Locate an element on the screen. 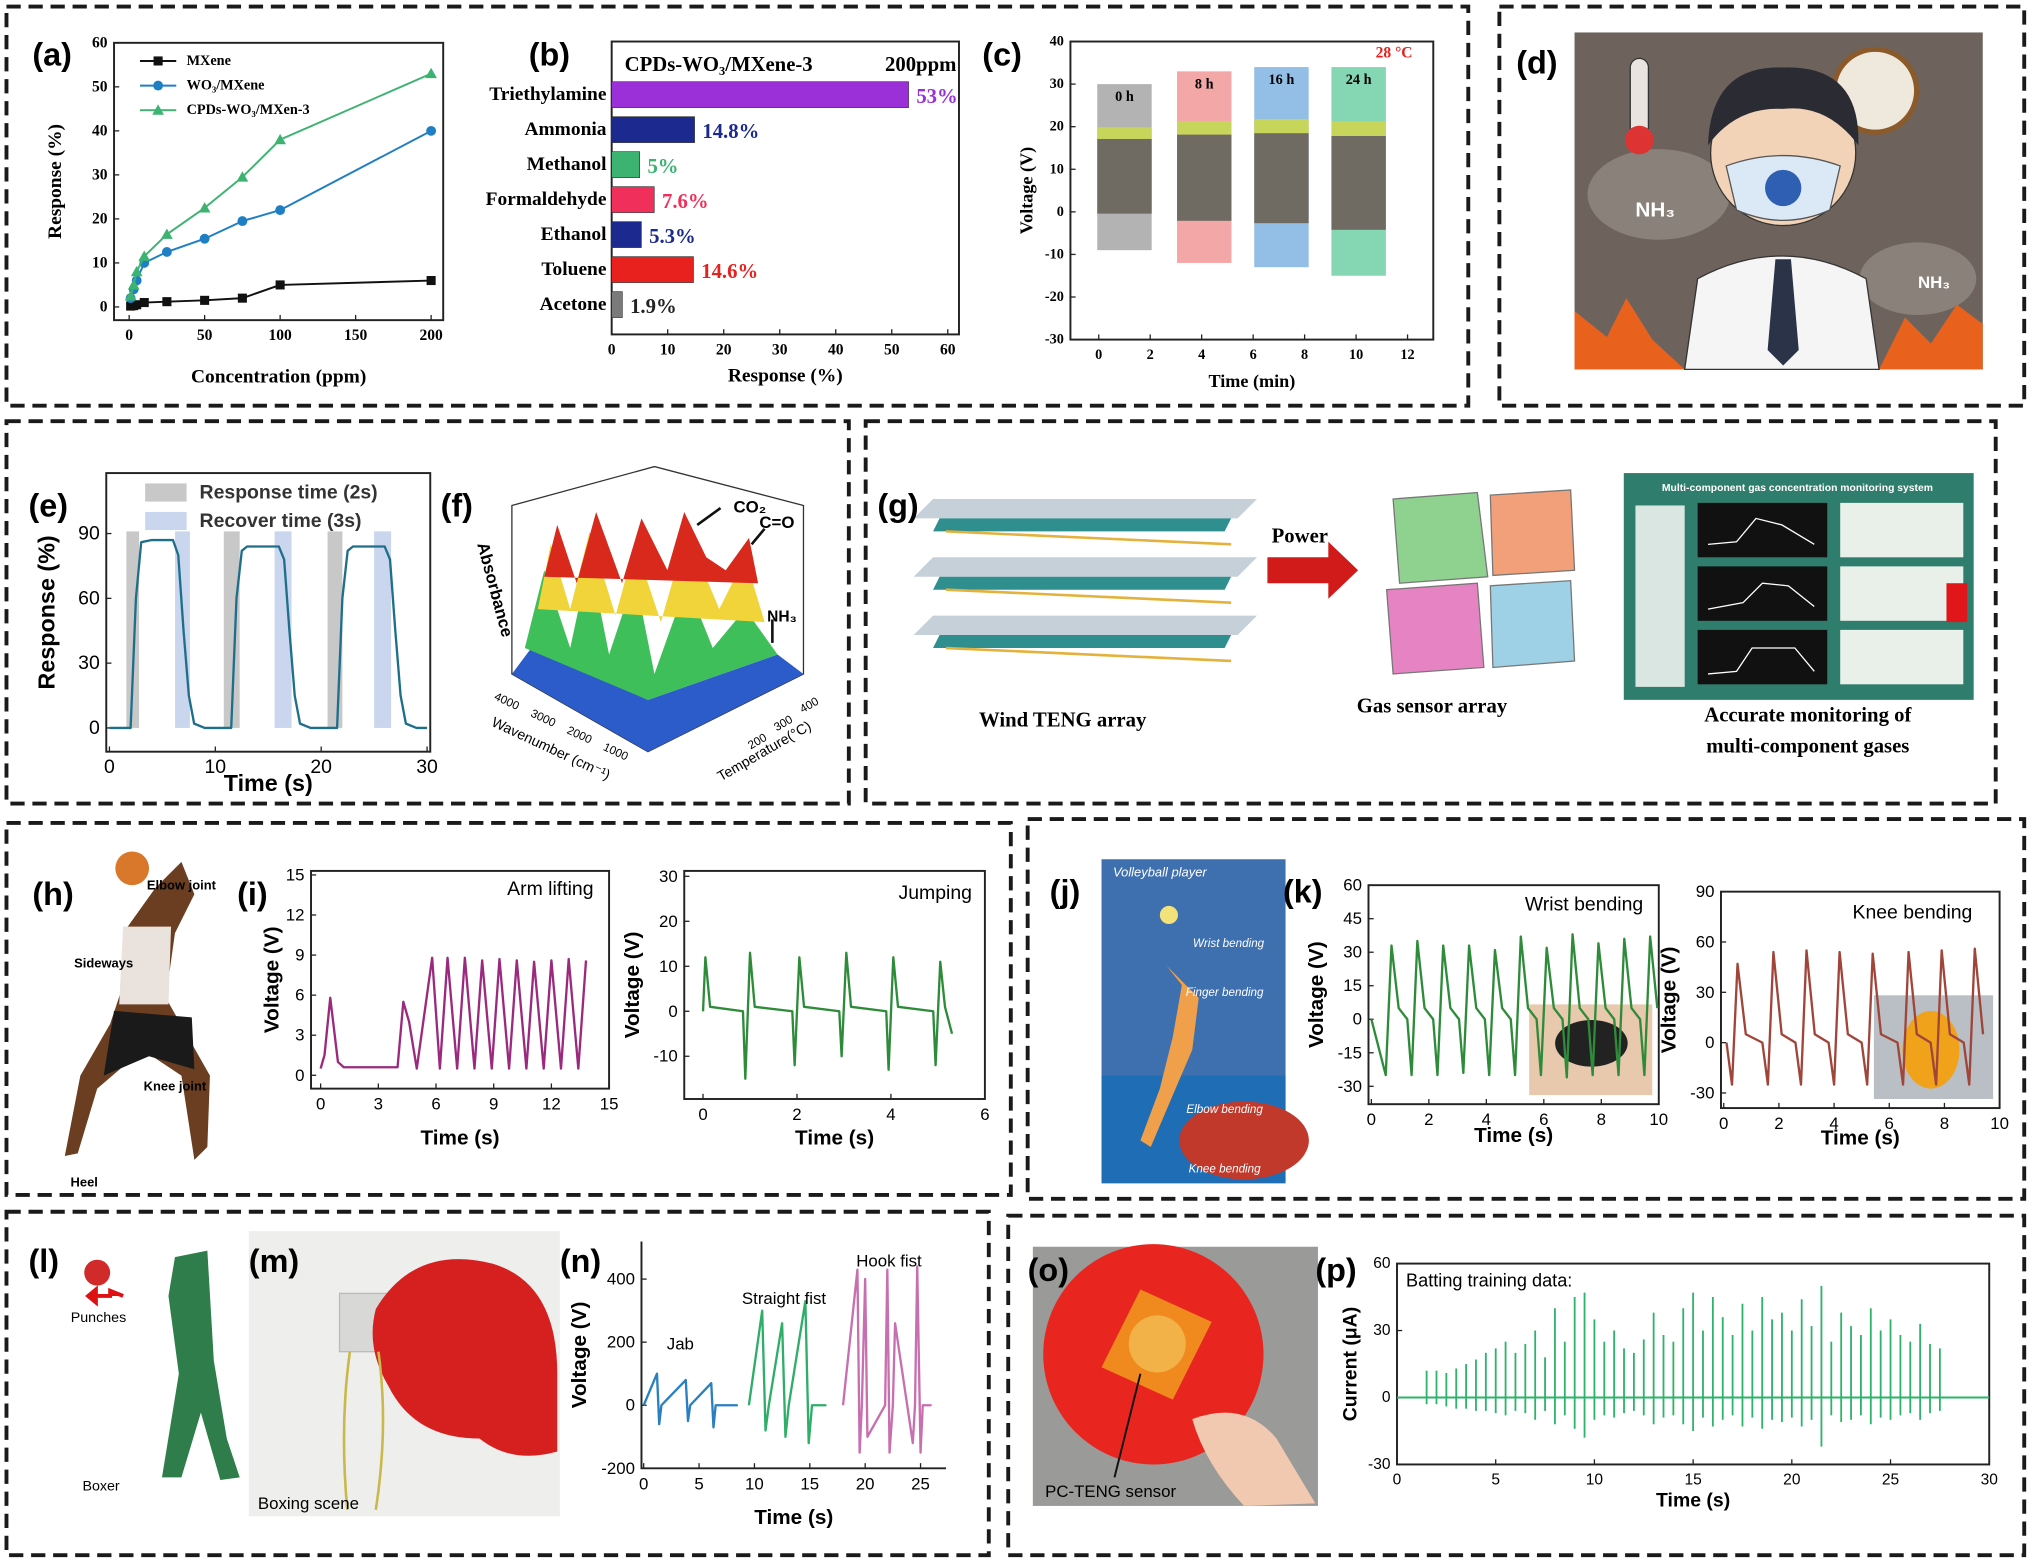 The height and width of the screenshot is (1563, 2032). y-tick-label: 3 is located at coordinates (299, 1035).